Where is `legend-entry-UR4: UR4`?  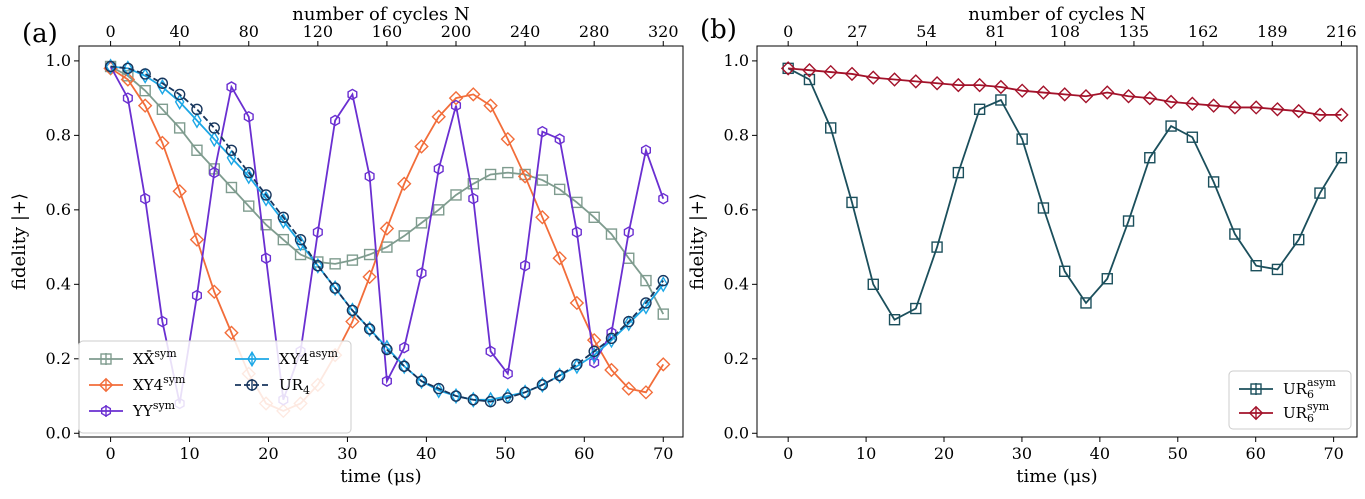
legend-entry-UR4: UR4 is located at coordinates (272, 386).